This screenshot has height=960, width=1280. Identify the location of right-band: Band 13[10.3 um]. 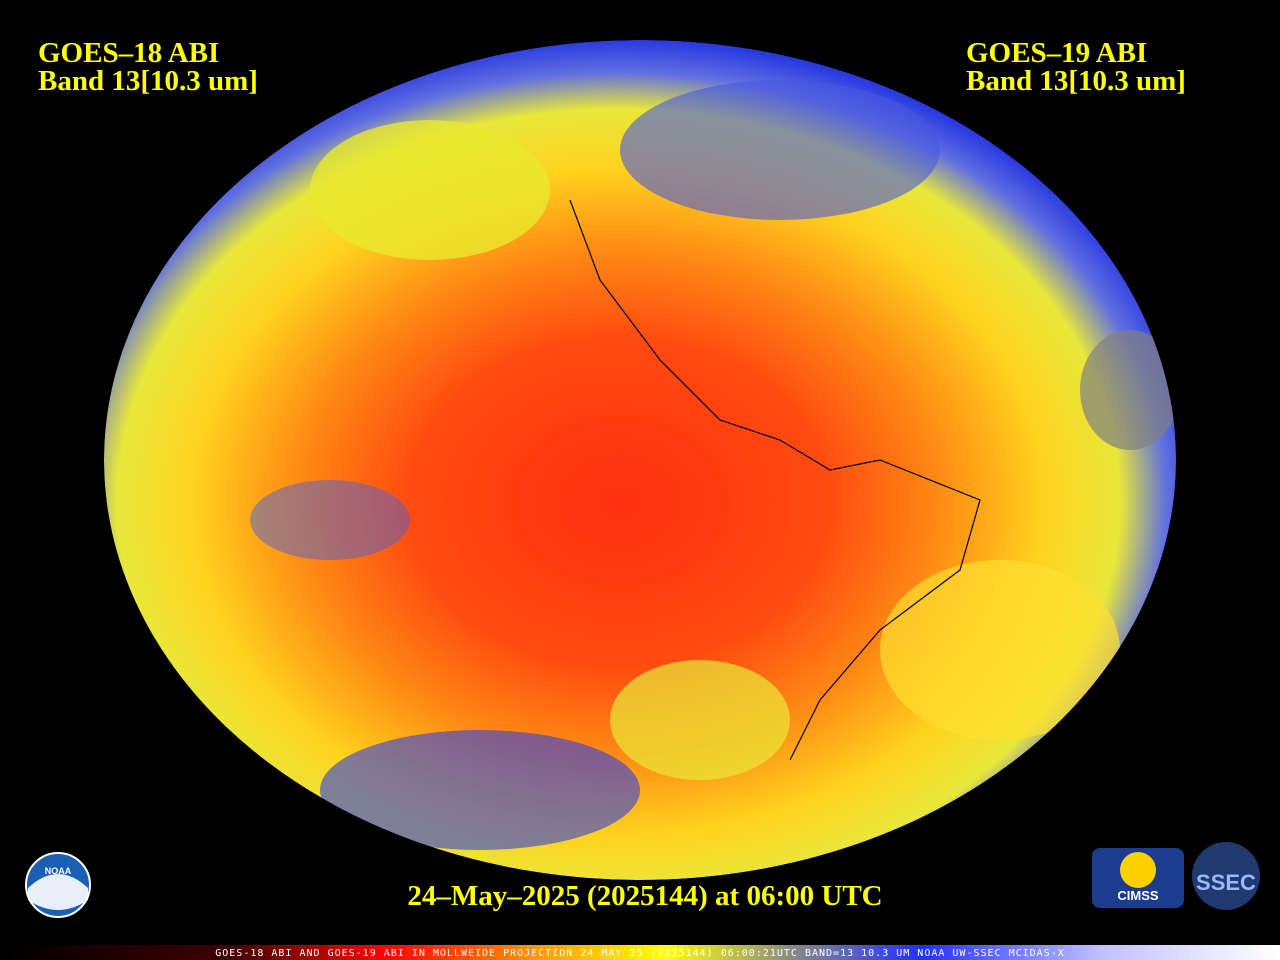
(1076, 81).